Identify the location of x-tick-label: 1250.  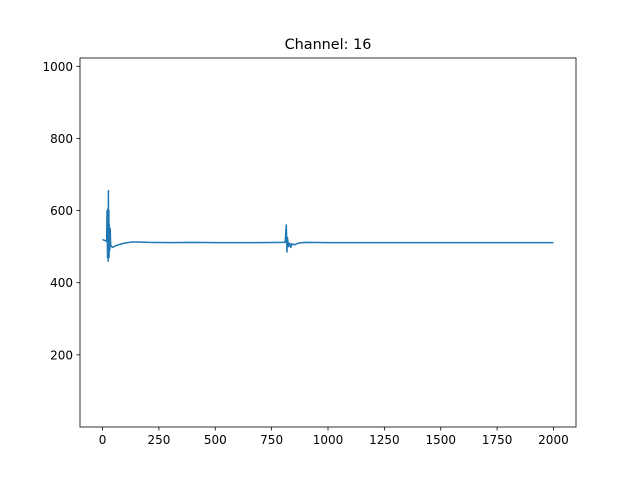
(384, 440).